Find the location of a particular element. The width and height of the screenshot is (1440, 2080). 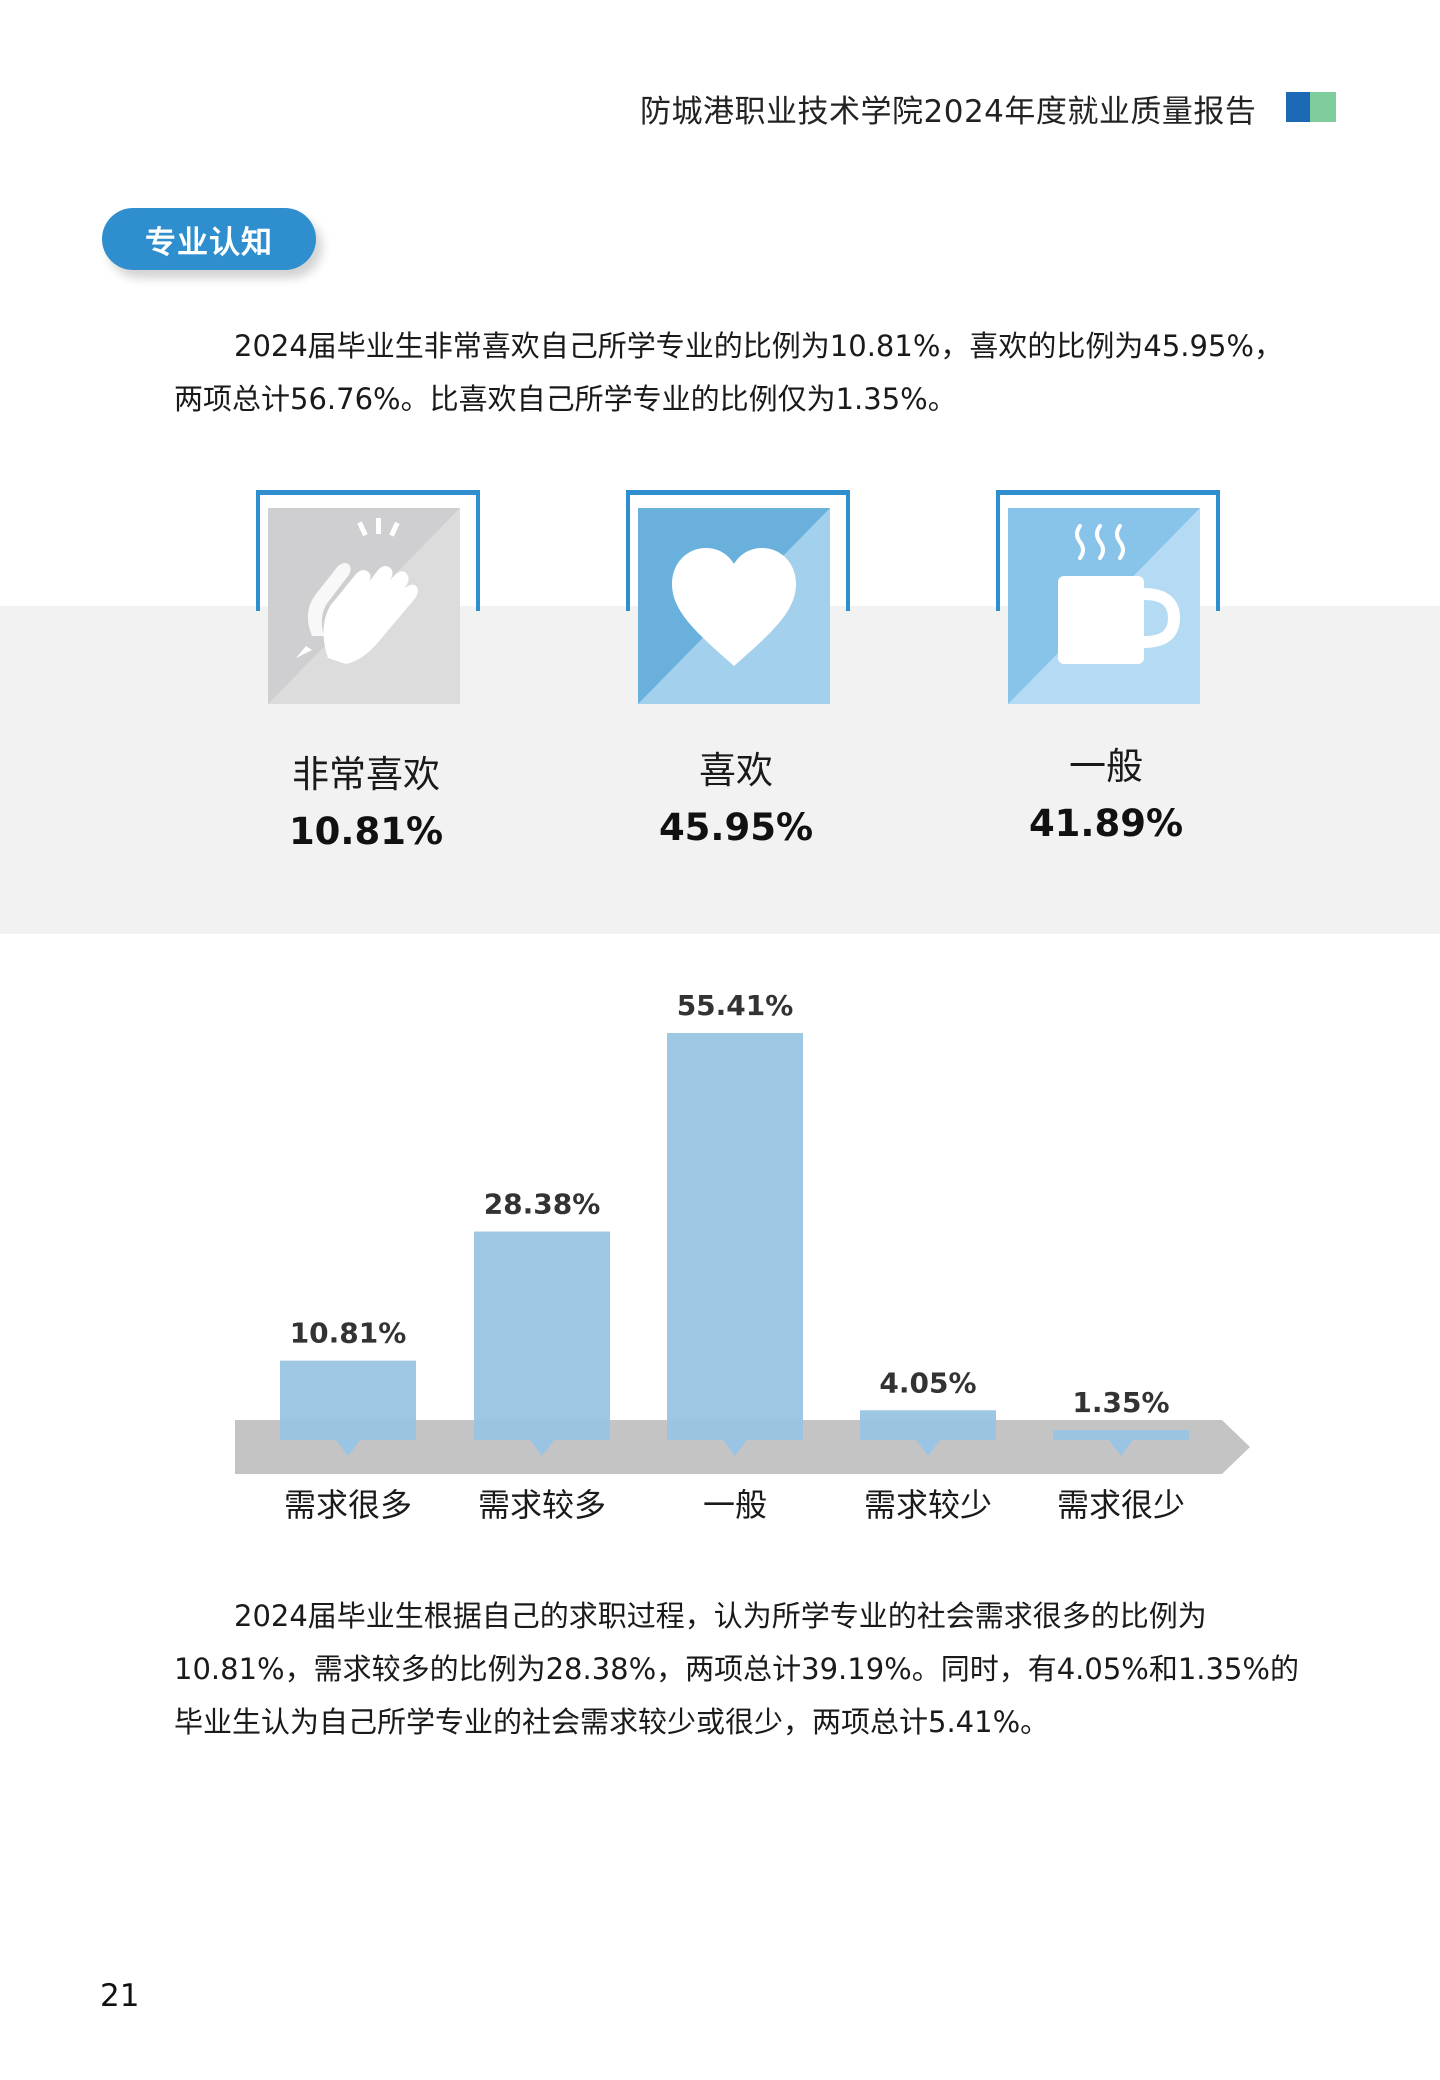

header-logo is located at coordinates (1311, 107).